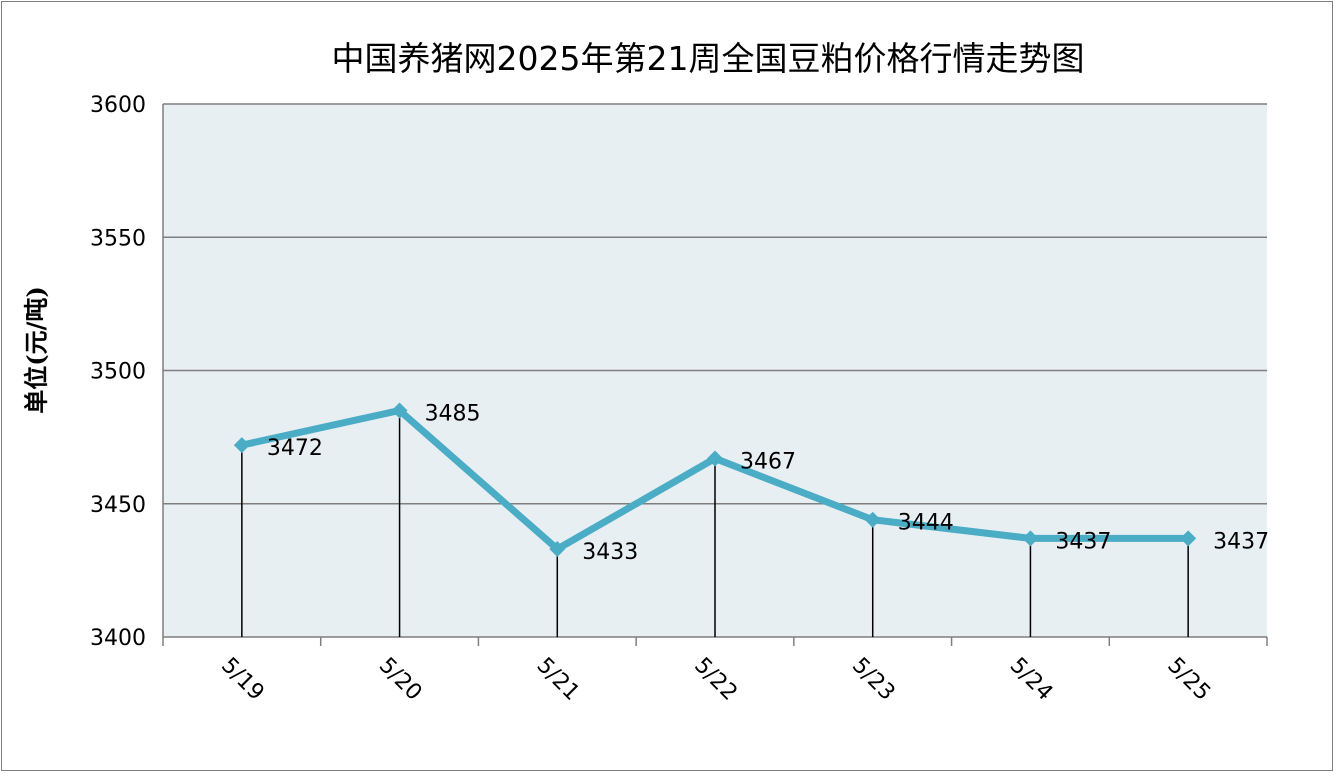 This screenshot has width=1336, height=774. Describe the element at coordinates (118, 638) in the screenshot. I see `y-tick-label: 3400` at that location.